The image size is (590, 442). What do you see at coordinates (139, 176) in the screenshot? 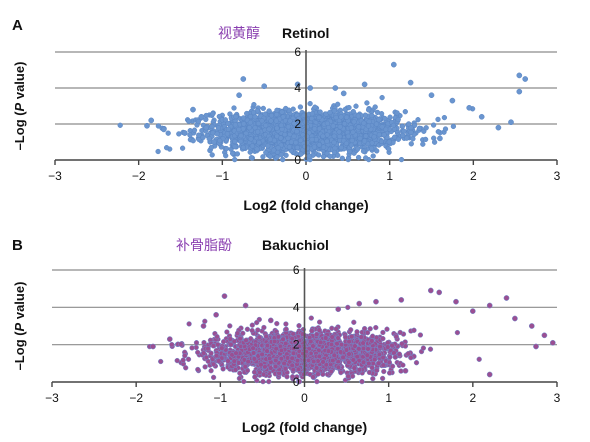
I see `x-tick-label: −2` at bounding box center [139, 176].